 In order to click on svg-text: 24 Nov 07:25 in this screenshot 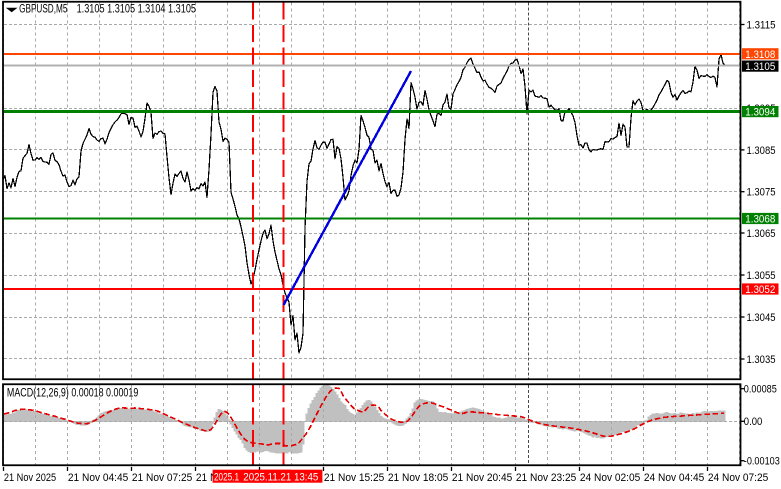, I will do `click(738, 478)`.